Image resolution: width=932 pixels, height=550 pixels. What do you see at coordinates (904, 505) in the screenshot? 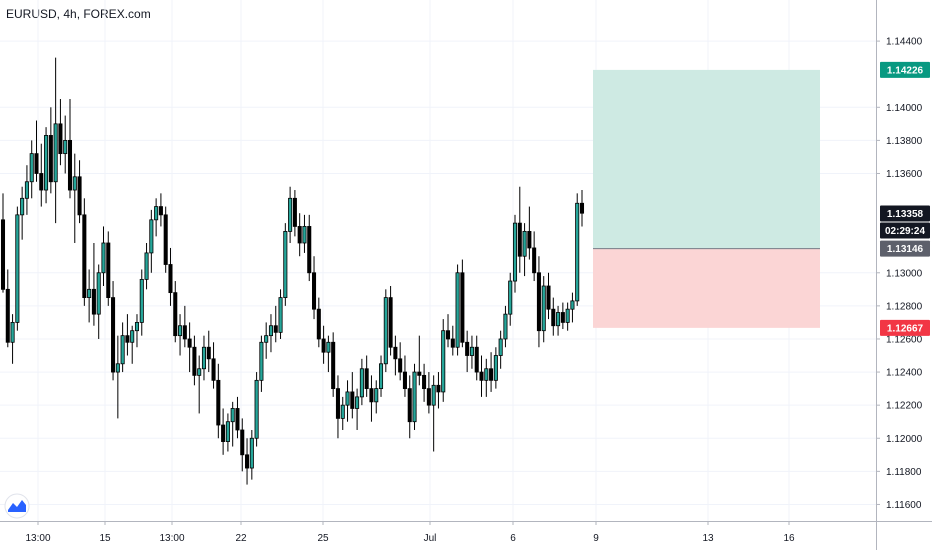
I see `y-tick-label: 1.11600` at bounding box center [904, 505].